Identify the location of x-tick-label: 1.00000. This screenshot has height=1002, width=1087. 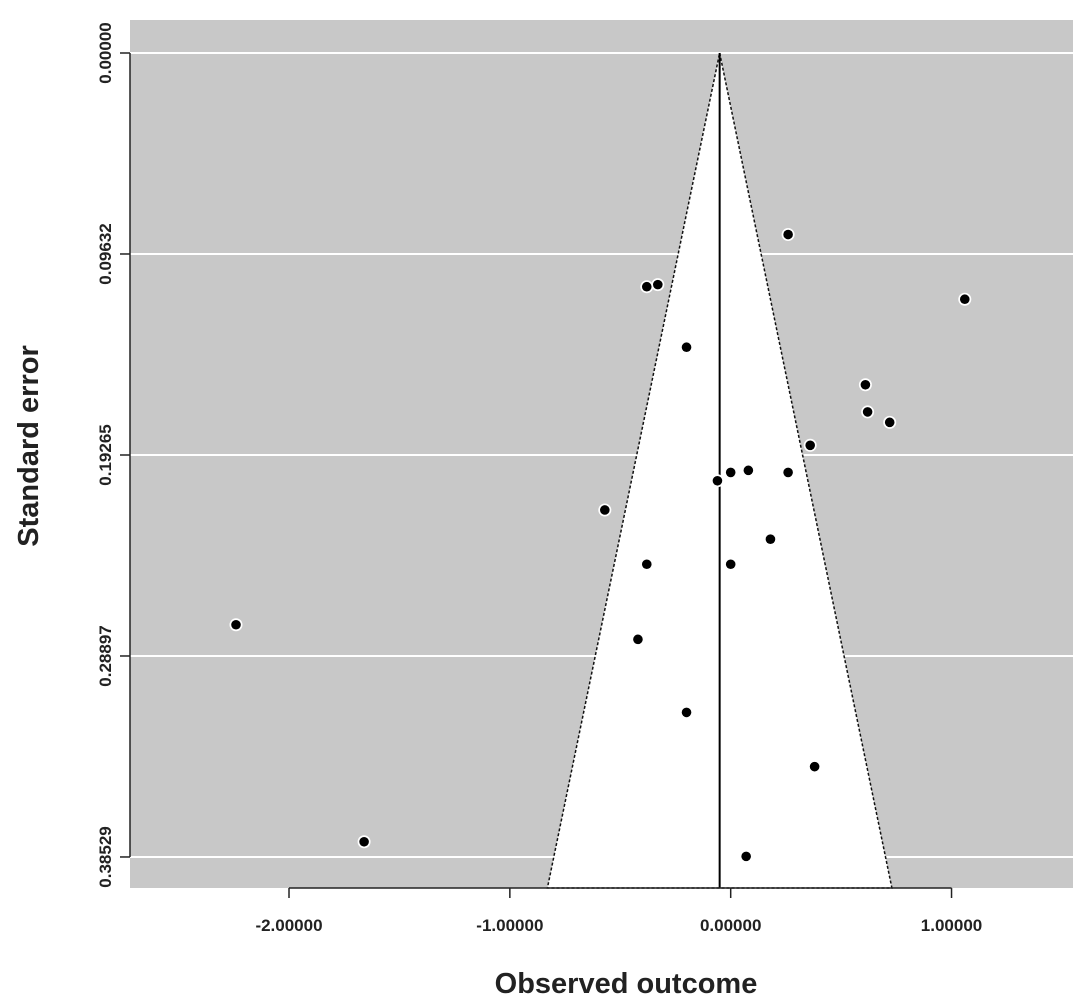
(951, 925).